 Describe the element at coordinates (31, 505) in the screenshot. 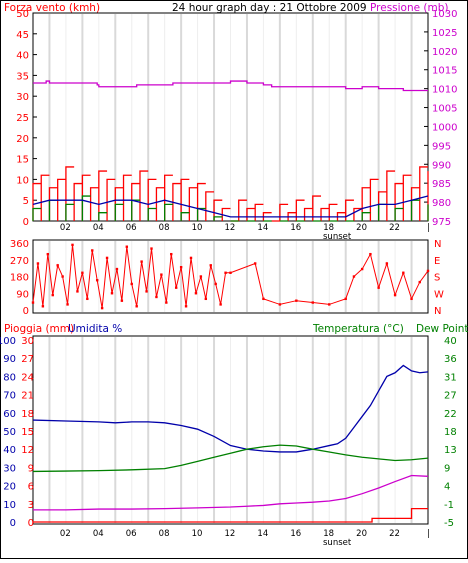

I see `rain-tick-label: 3` at that location.